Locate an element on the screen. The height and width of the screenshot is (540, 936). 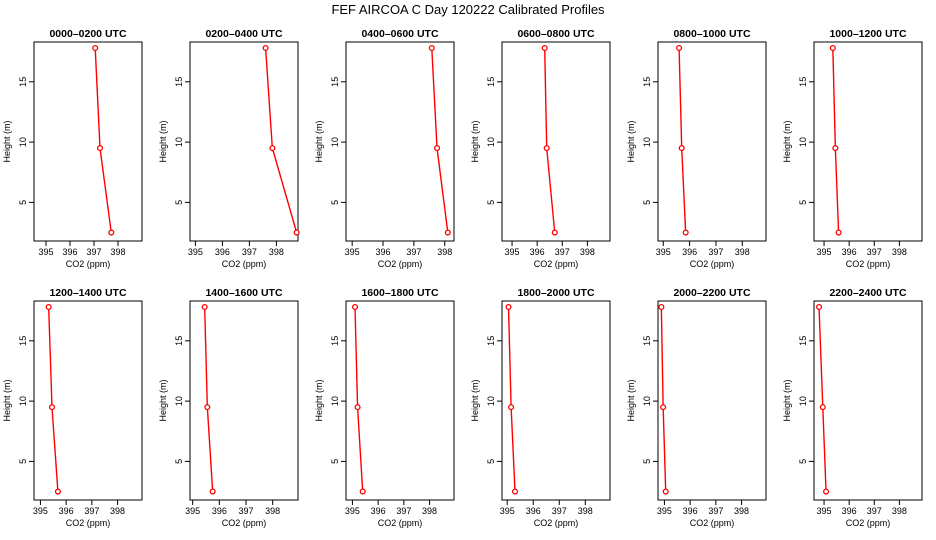
panel-title: 0800–1000 UTC is located at coordinates (711, 34).